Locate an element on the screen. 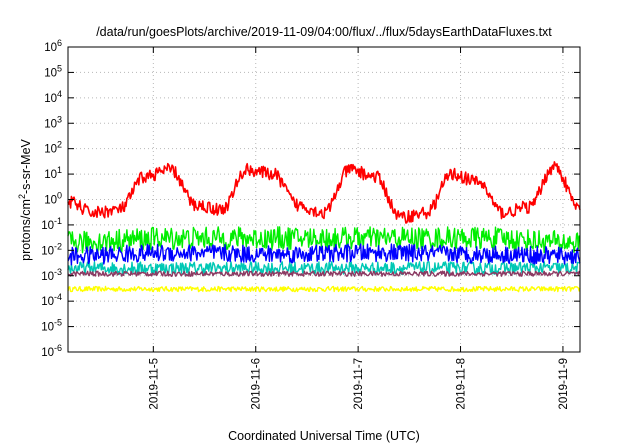 The height and width of the screenshot is (448, 640). y-axis-label: protons/cm2-s-sr-MeV is located at coordinates (25, 199).